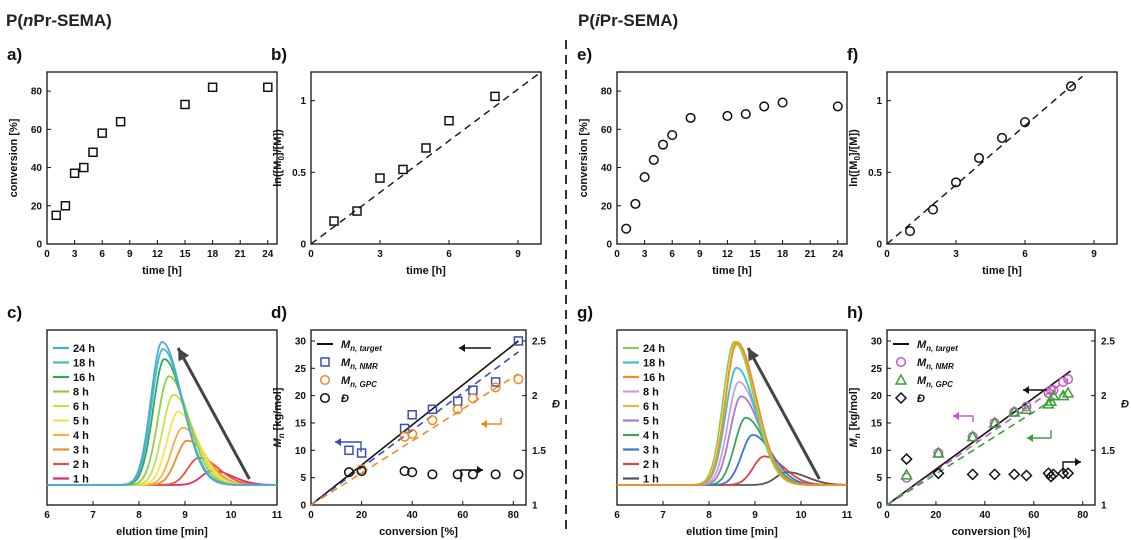  I want to click on legend-label: 5 h, so click(651, 422).